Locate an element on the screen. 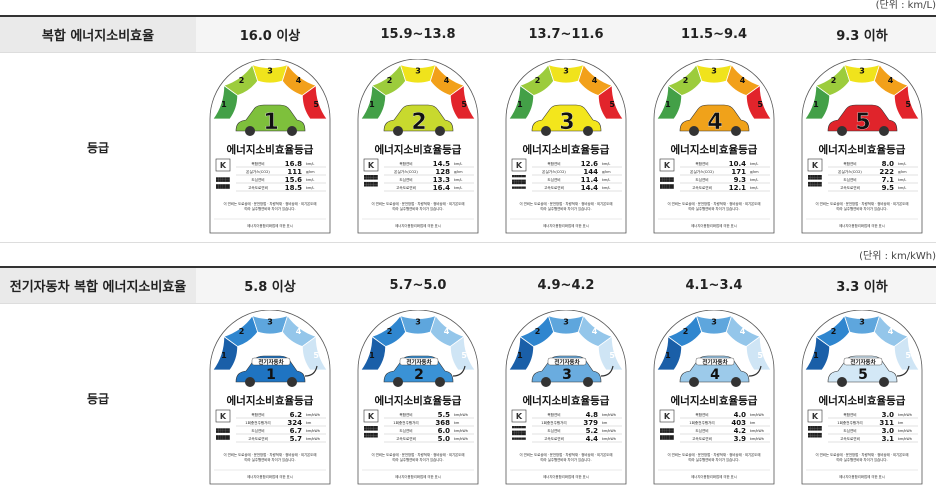 This screenshot has height=491, width=936. label-row-value: 4.8 is located at coordinates (592, 415).